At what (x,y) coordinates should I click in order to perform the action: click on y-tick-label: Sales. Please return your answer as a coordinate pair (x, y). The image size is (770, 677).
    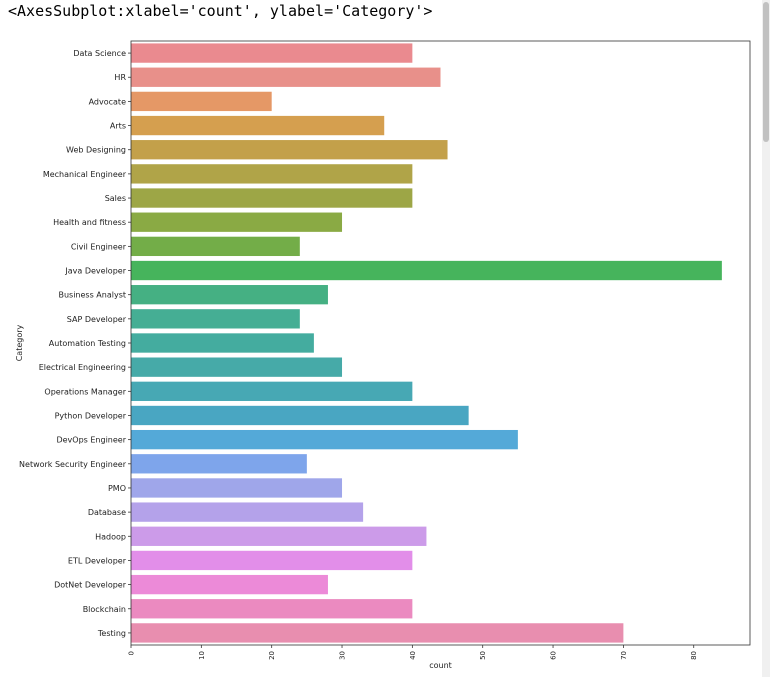
    Looking at the image, I should click on (115, 198).